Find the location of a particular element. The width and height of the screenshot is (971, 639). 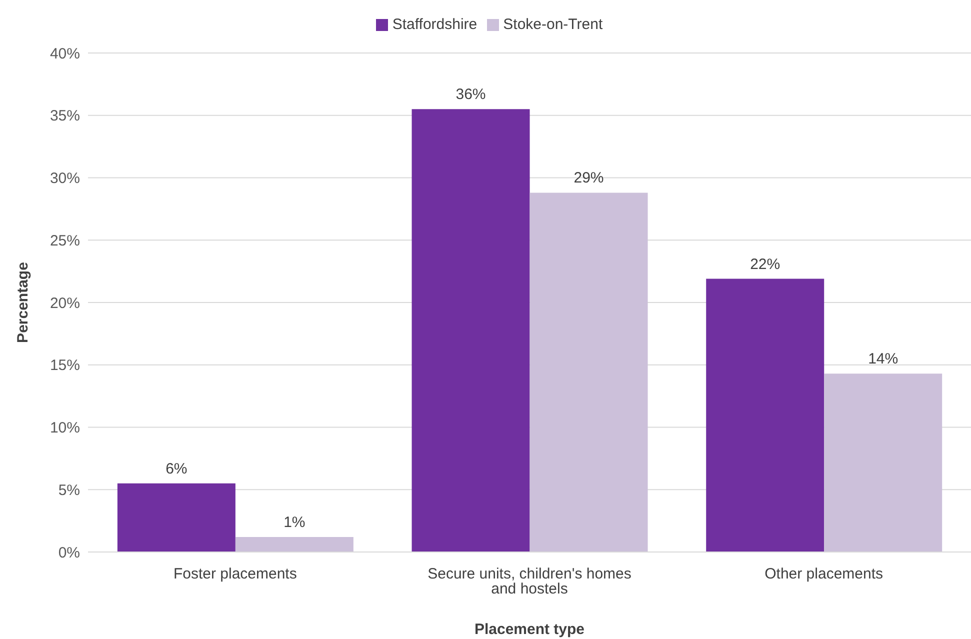

data-label: 29% is located at coordinates (589, 178).